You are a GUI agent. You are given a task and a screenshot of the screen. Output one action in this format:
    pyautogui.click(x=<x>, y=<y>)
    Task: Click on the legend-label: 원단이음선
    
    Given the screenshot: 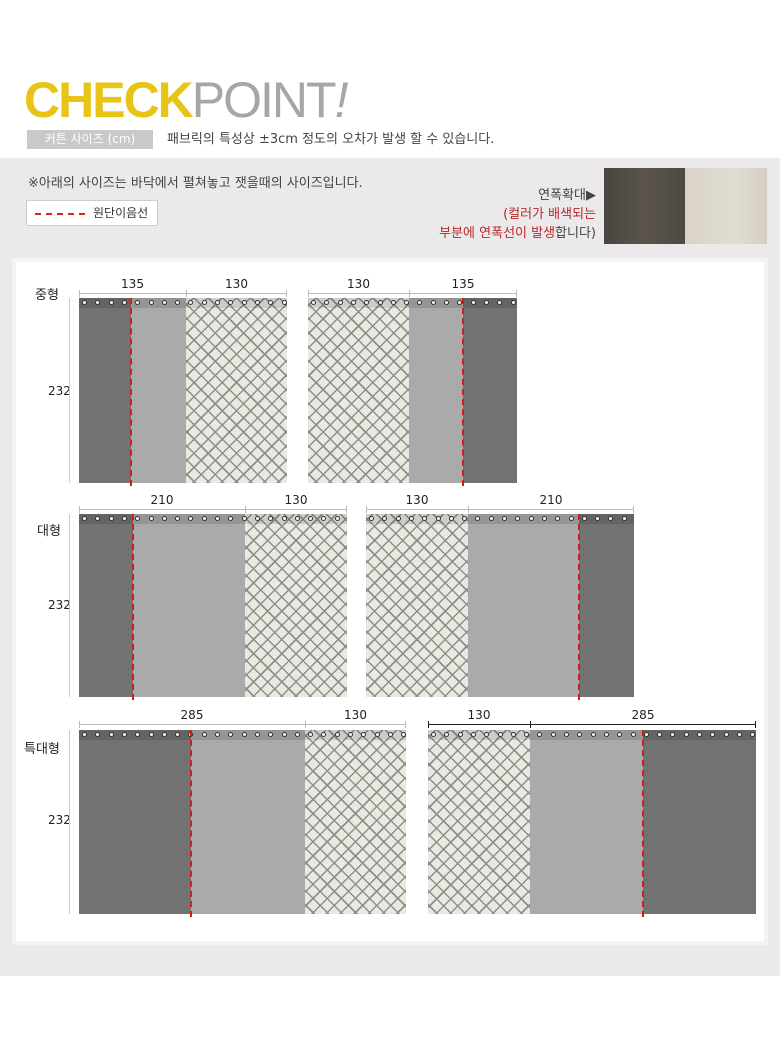 What is the action you would take?
    pyautogui.click(x=121, y=213)
    